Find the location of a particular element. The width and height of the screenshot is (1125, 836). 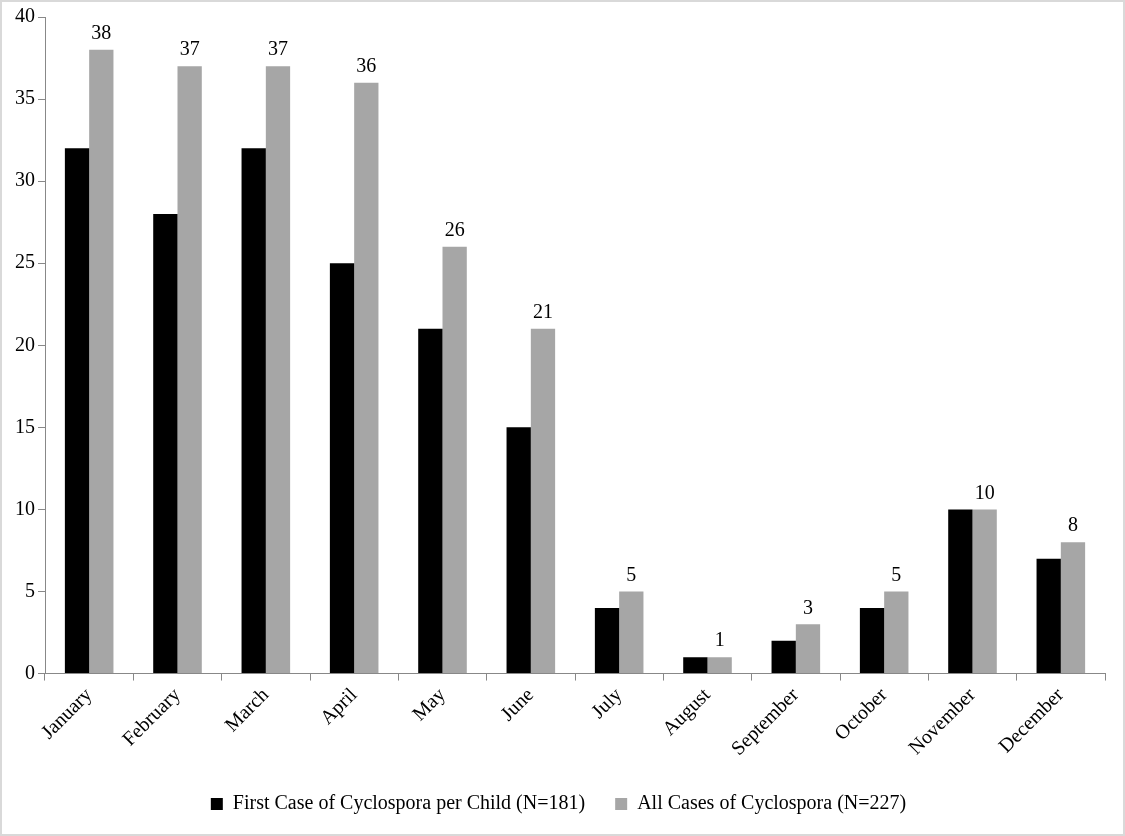

x-tick-label: July is located at coordinates (606, 703).